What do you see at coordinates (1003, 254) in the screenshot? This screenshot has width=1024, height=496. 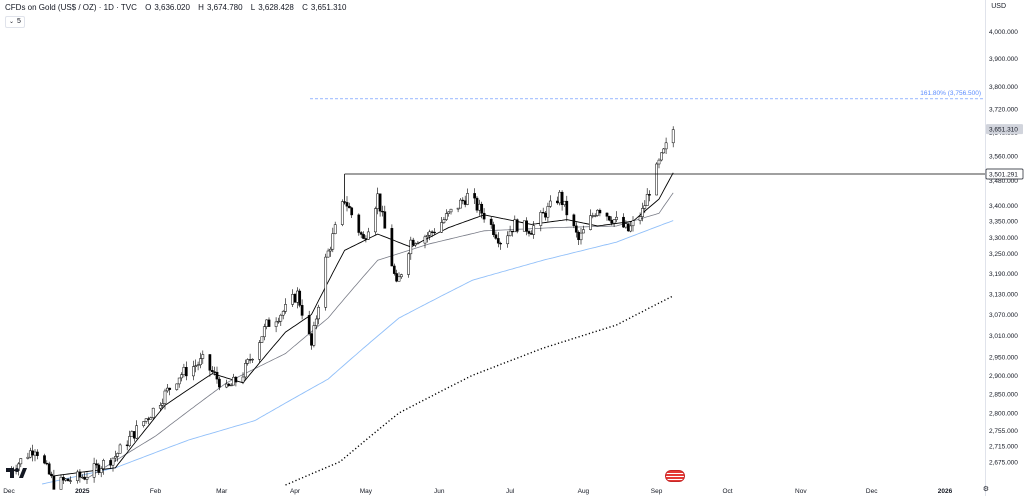 I see `price-tick-label: 3,250.000` at bounding box center [1003, 254].